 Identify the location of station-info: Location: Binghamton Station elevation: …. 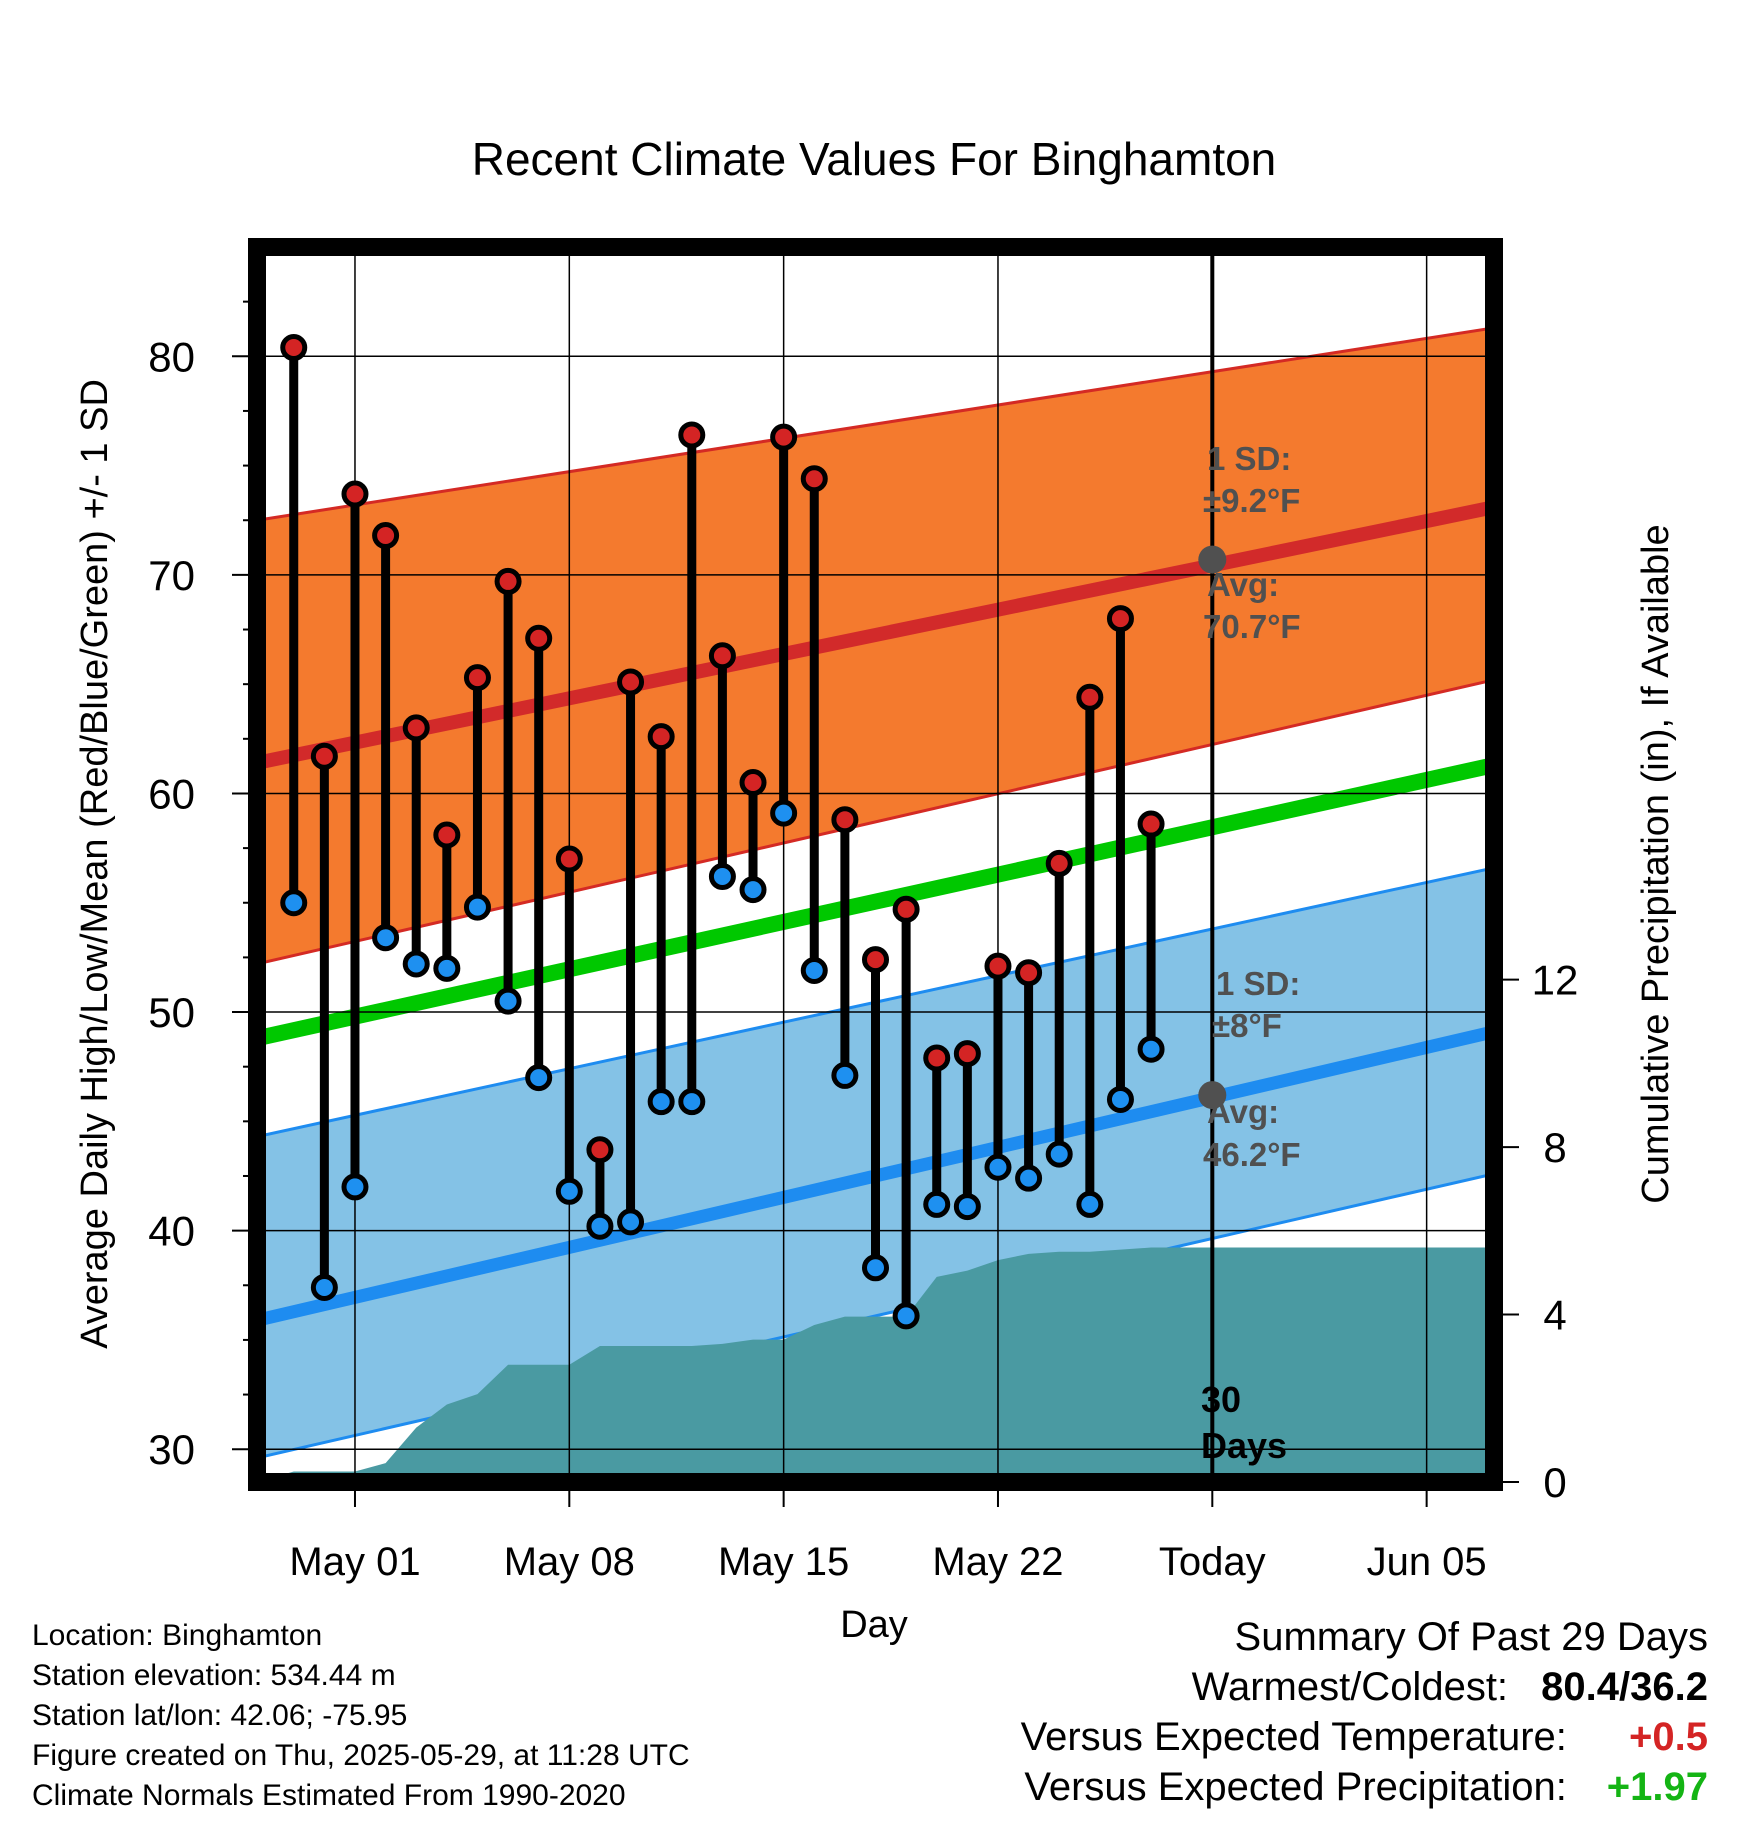
(361, 1716).